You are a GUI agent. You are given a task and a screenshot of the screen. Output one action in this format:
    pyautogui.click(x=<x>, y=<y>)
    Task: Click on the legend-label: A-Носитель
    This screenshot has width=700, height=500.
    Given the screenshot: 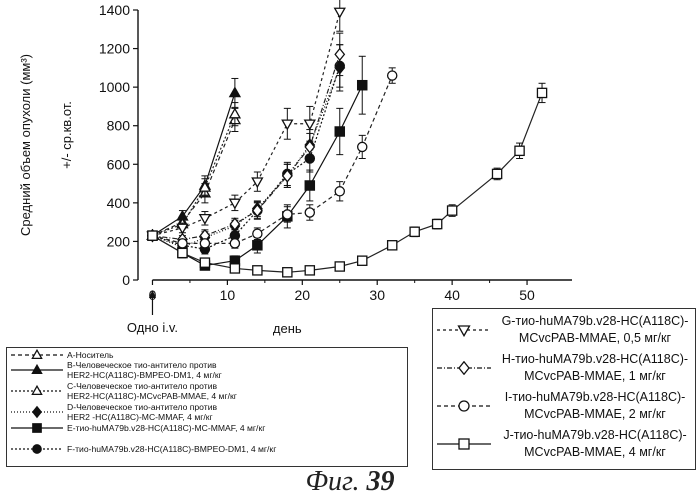 What is the action you would take?
    pyautogui.click(x=90, y=355)
    